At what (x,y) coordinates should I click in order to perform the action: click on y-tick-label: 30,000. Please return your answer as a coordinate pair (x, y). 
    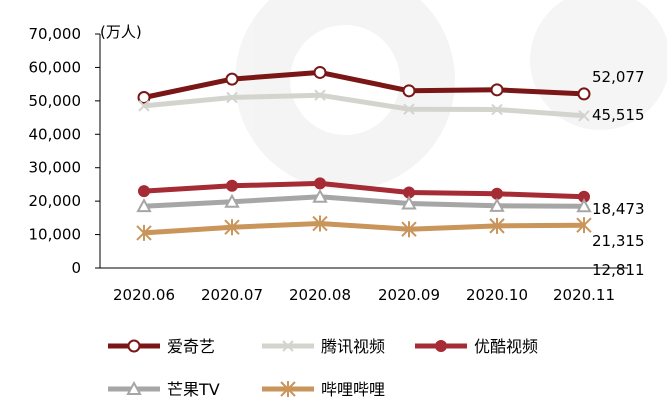
    Looking at the image, I should click on (55, 168).